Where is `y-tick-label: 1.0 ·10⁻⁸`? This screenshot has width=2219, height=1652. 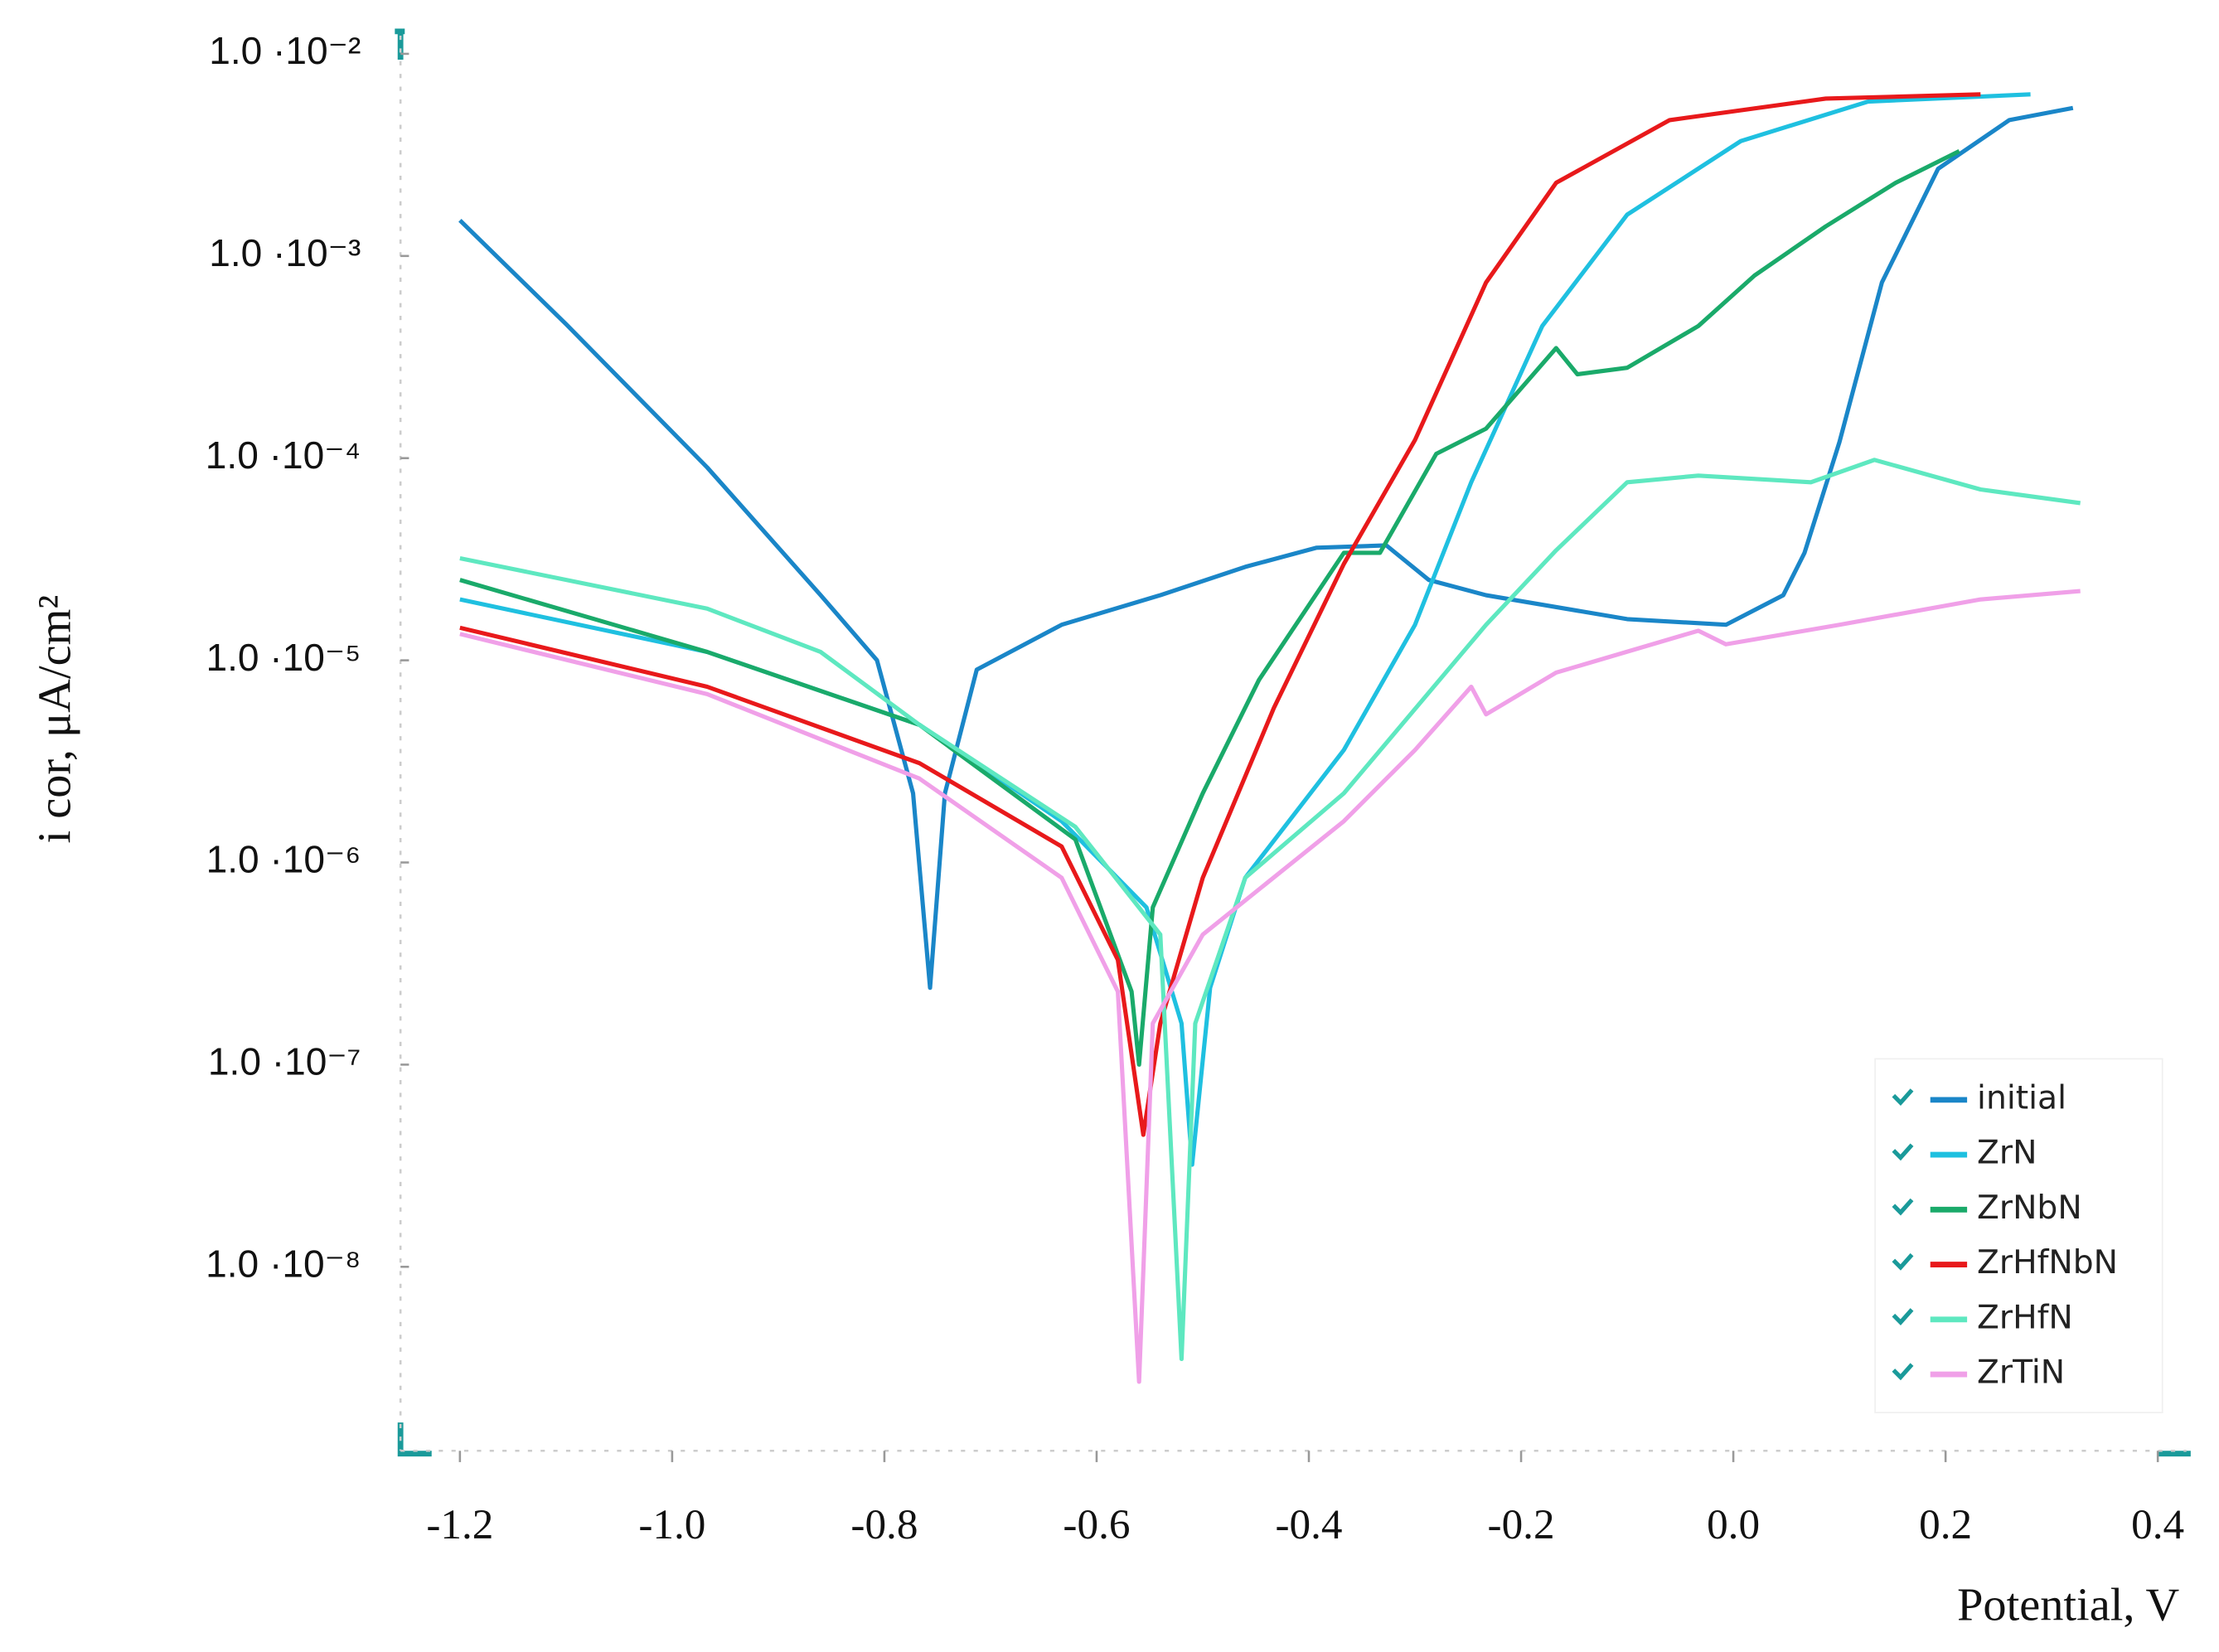 y-tick-label: 1.0 ·10⁻⁸ is located at coordinates (283, 1263).